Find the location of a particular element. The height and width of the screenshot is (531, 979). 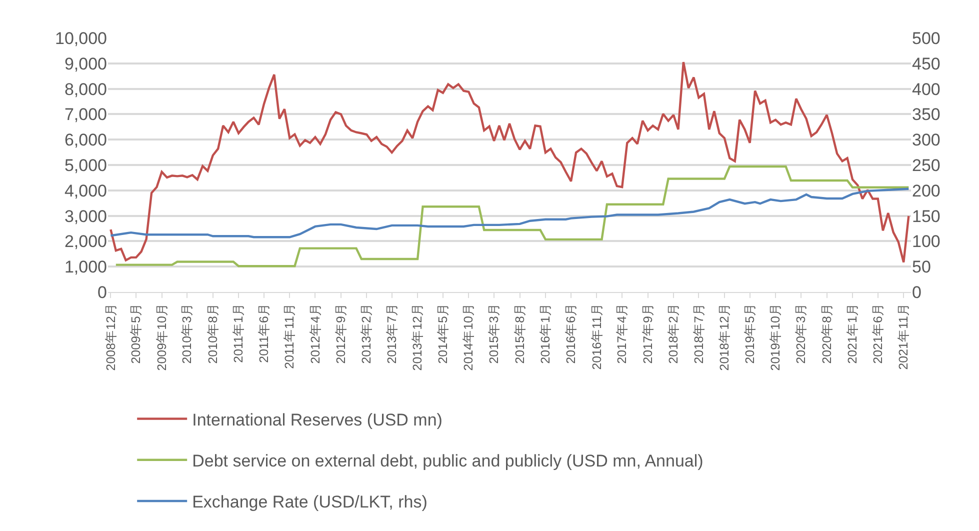

y2-tick-label: 200 is located at coordinates (926, 190).